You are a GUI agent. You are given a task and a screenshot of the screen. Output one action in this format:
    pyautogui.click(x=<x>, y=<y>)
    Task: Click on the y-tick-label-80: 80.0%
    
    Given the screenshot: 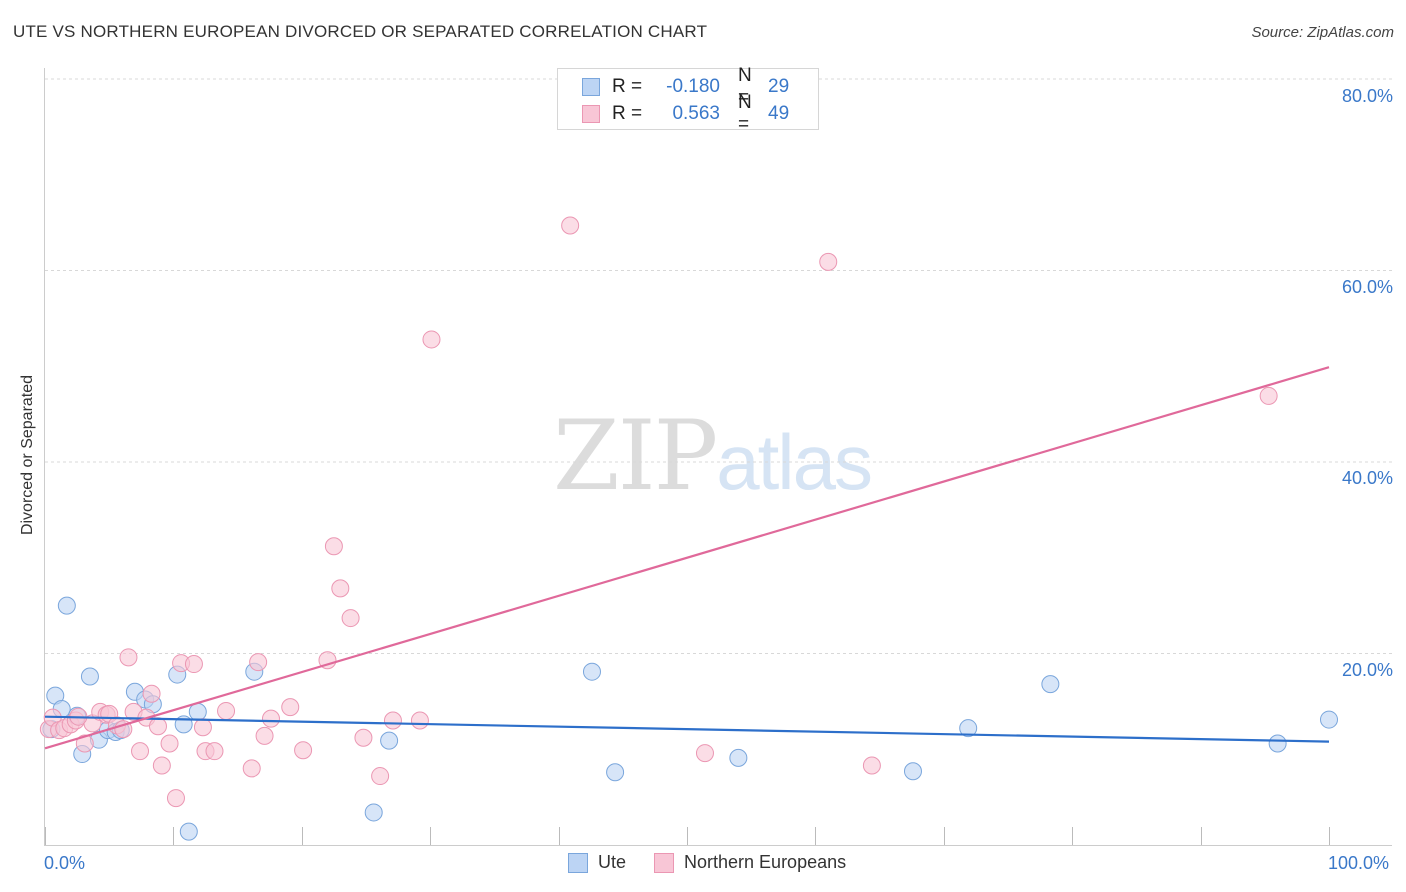 What is the action you would take?
    pyautogui.click(x=1367, y=96)
    